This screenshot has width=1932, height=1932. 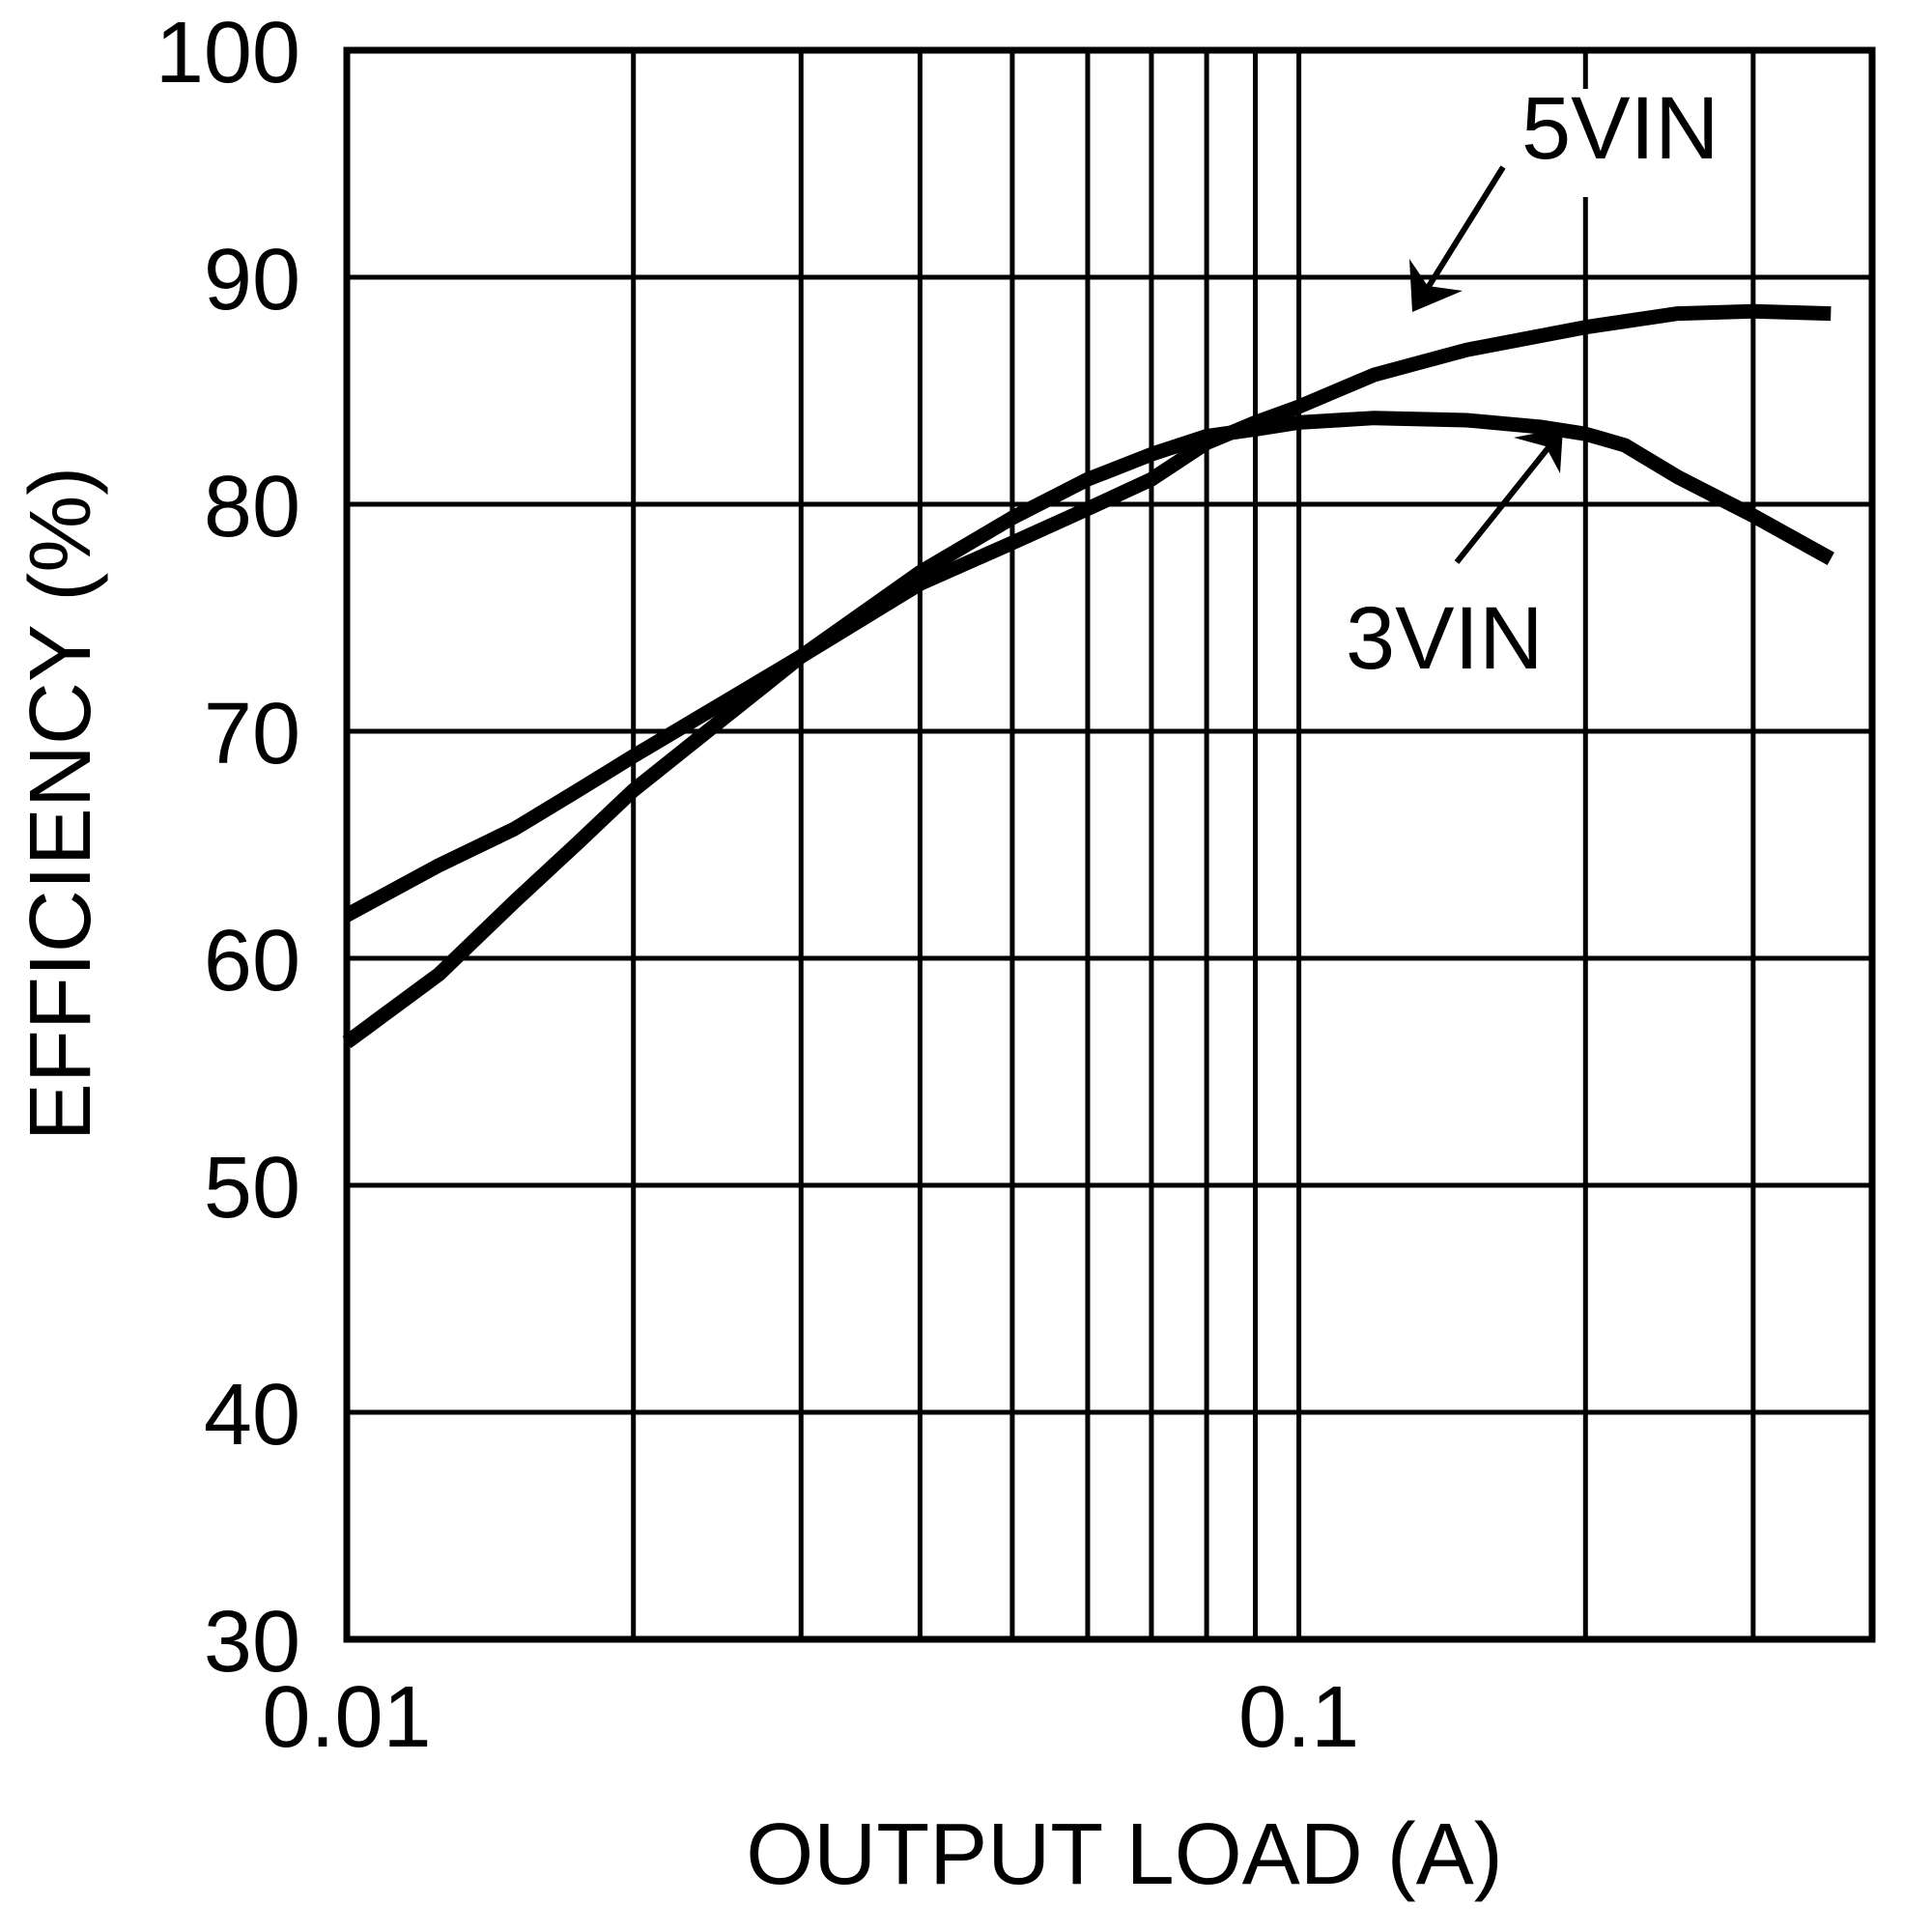 What do you see at coordinates (252, 961) in the screenshot?
I see `y-tick-label: 60` at bounding box center [252, 961].